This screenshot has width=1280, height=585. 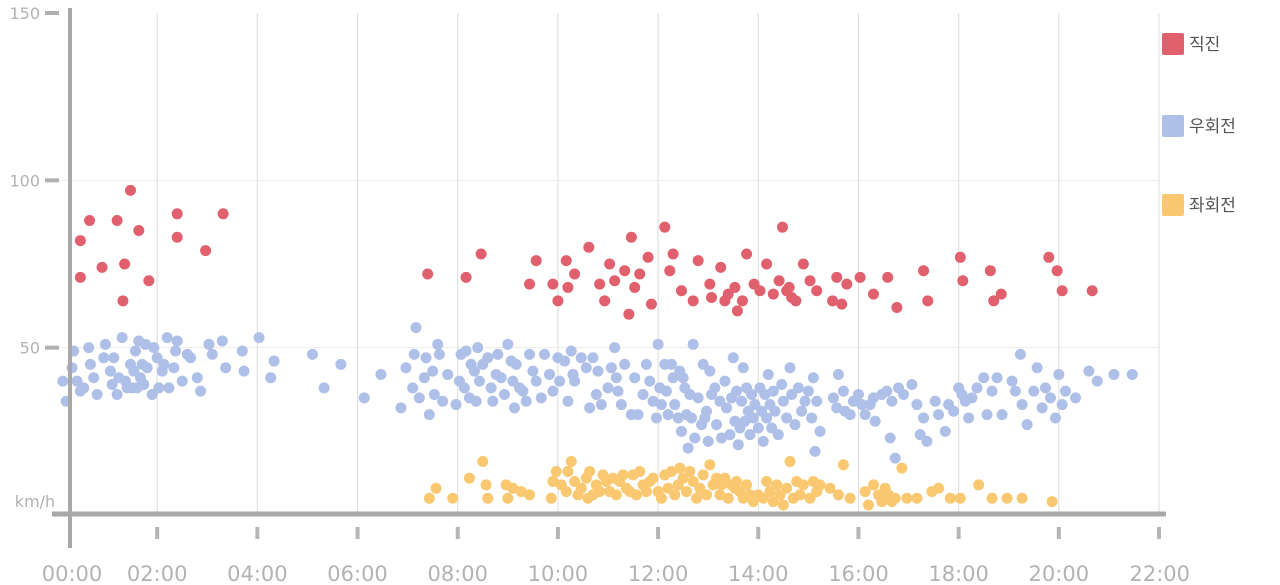 What do you see at coordinates (658, 573) in the screenshot?
I see `x-tick-label: 12:00` at bounding box center [658, 573].